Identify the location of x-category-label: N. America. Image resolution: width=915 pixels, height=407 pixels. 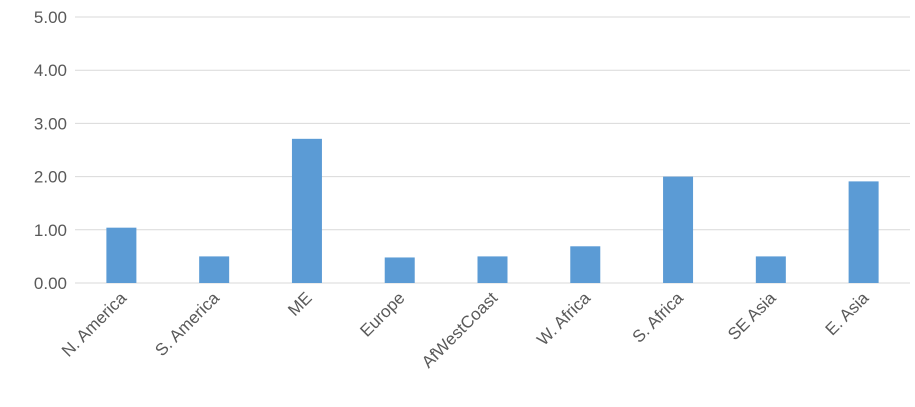
(94, 324).